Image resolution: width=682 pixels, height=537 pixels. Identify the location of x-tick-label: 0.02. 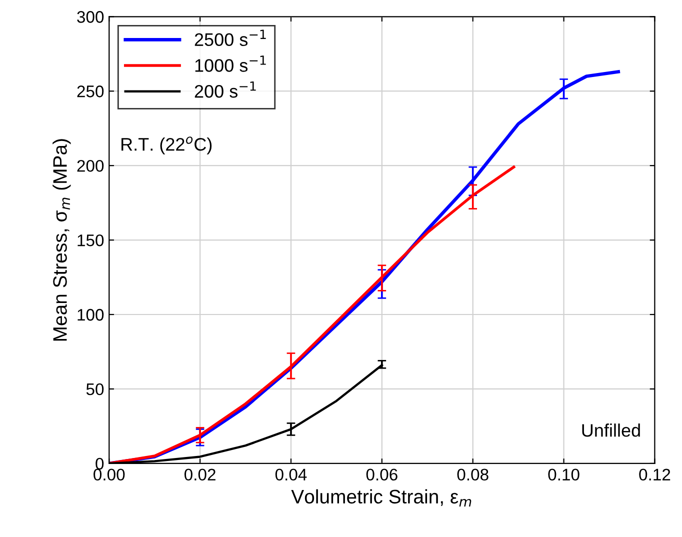
(200, 474).